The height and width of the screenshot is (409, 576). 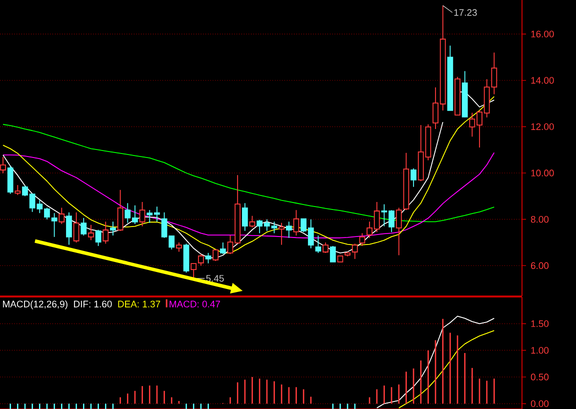 I want to click on y-tick-label: 16.00, so click(x=542, y=34).